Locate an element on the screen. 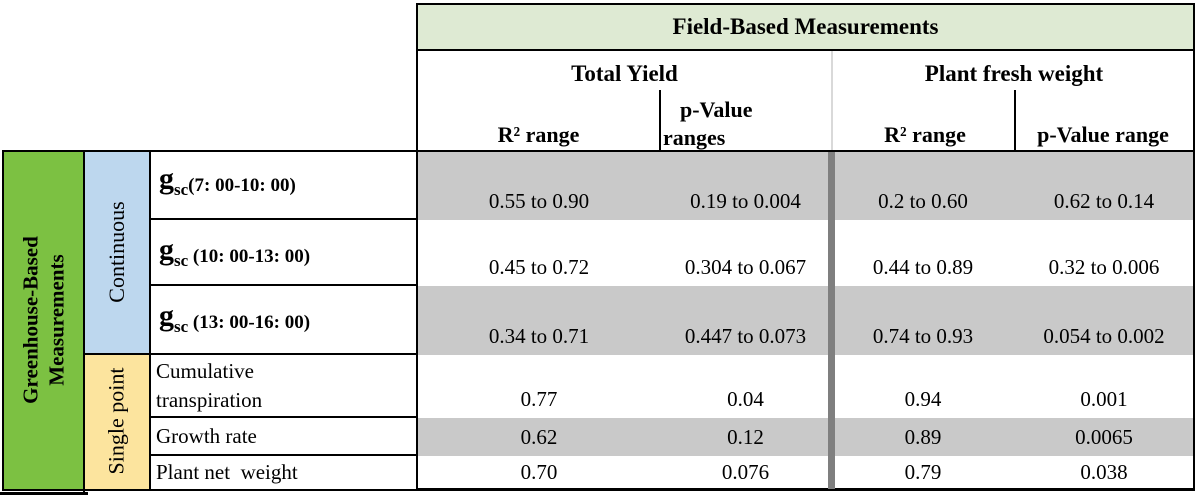  r2-range-label-1: R² range is located at coordinates (538, 134).